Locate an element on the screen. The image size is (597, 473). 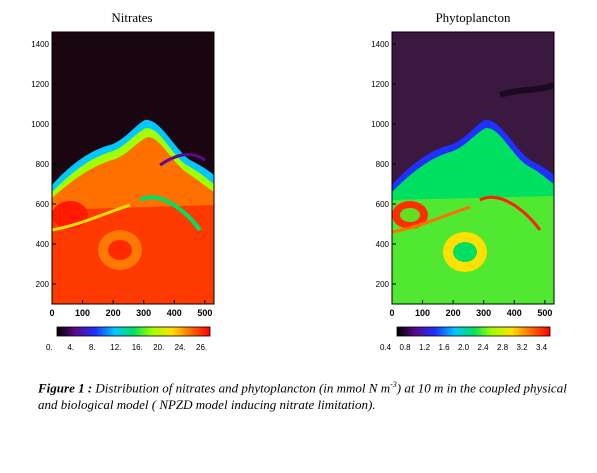
colorbar-tick-label: 16. is located at coordinates (137, 347).